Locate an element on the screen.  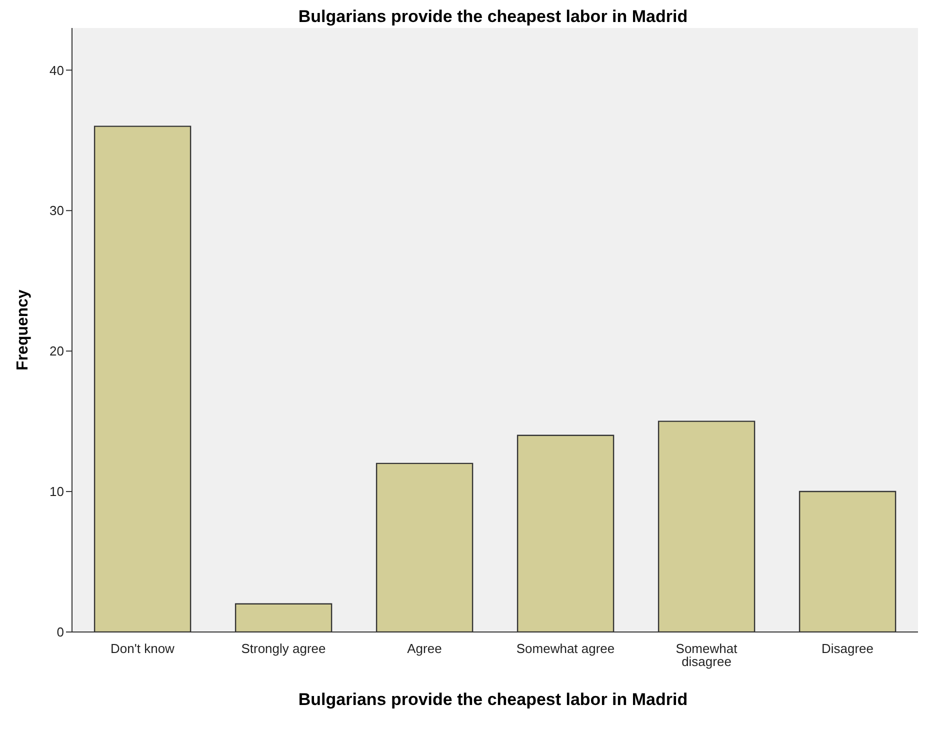
x-tick-label: Don't know is located at coordinates (143, 648).